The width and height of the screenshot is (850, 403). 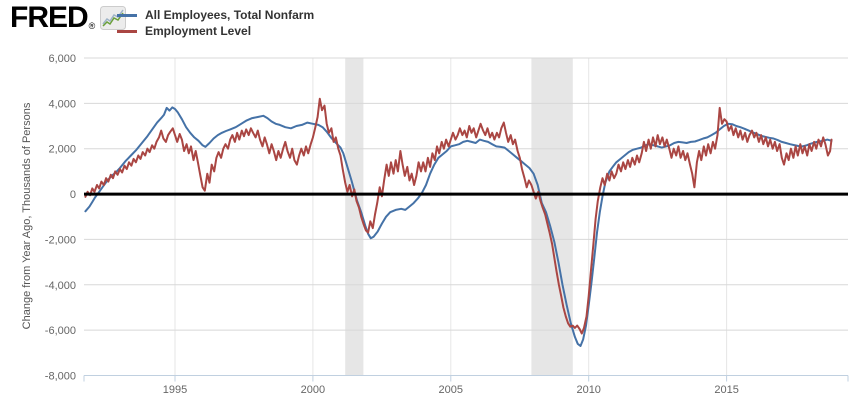 What do you see at coordinates (127, 15) in the screenshot?
I see `legend-swatch-total-nonfarm` at bounding box center [127, 15].